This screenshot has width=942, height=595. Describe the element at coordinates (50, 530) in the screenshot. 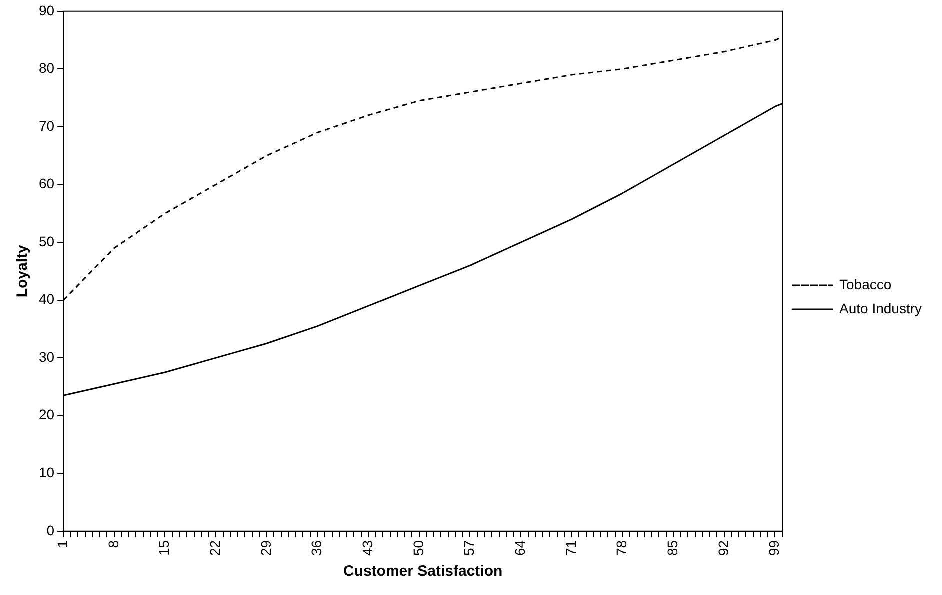

I see `y-tick-label: 0` at that location.